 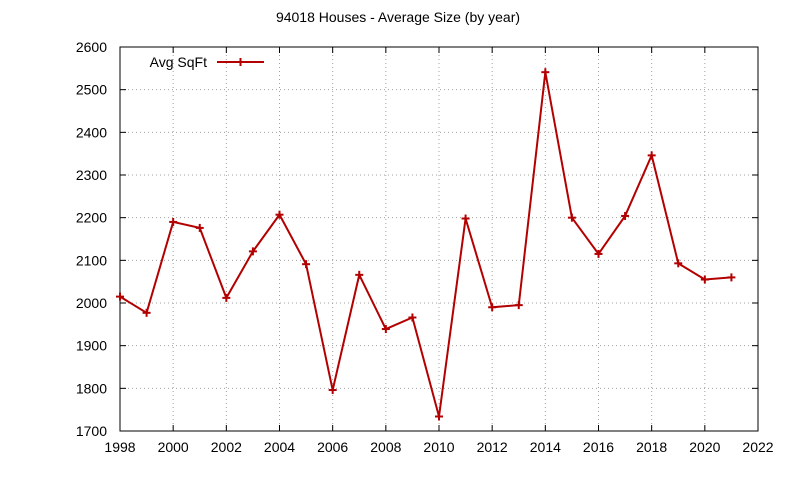 What do you see at coordinates (438, 447) in the screenshot?
I see `x-tick-label: 2010` at bounding box center [438, 447].